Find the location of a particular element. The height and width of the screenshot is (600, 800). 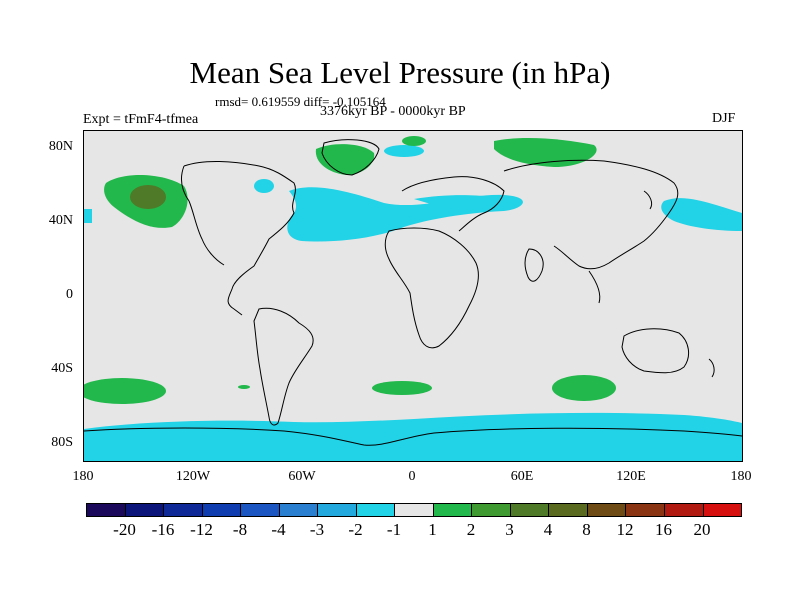

period-label: 3376kyr BP - 0000kyr BP is located at coordinates (393, 111).